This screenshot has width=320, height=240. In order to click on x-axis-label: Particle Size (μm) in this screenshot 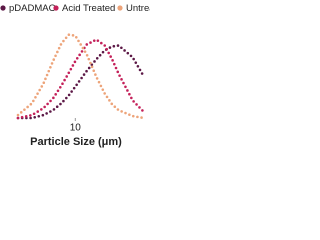, I will do `click(76, 142)`.